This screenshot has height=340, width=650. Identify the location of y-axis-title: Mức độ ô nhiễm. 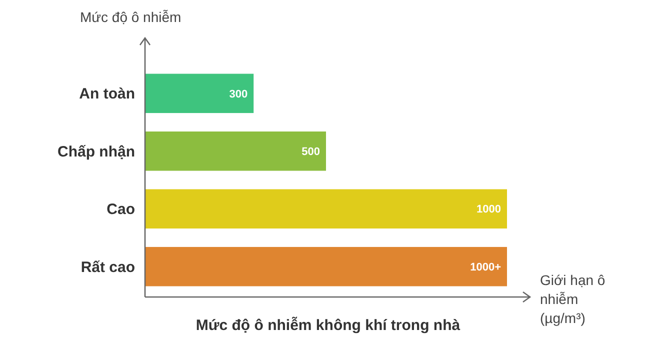
(131, 17).